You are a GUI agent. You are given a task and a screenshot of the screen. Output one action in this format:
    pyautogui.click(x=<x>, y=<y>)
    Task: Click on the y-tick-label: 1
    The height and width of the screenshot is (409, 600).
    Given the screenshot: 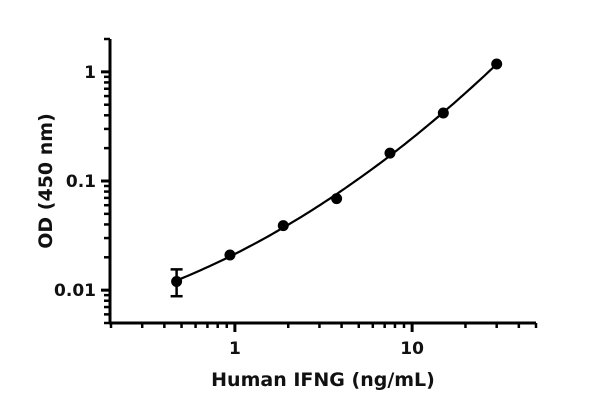 What is the action you would take?
    pyautogui.click(x=90, y=73)
    